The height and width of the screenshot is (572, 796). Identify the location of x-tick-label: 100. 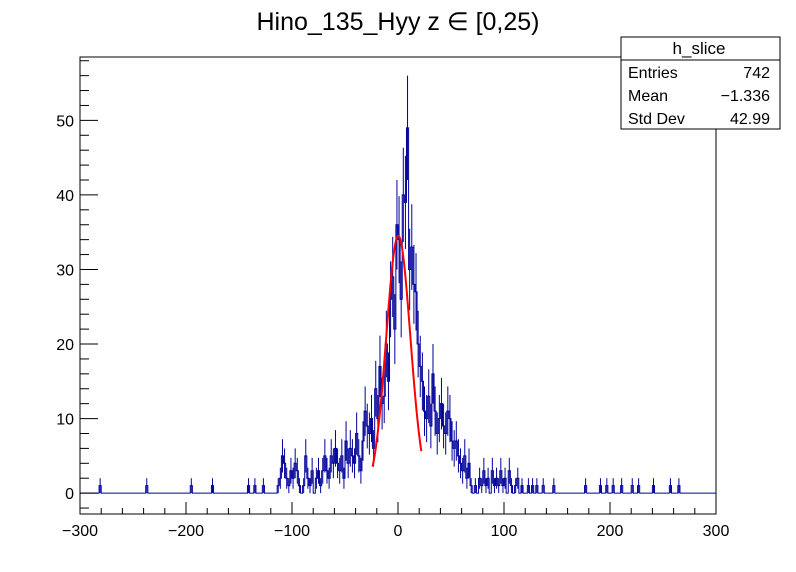
(504, 531).